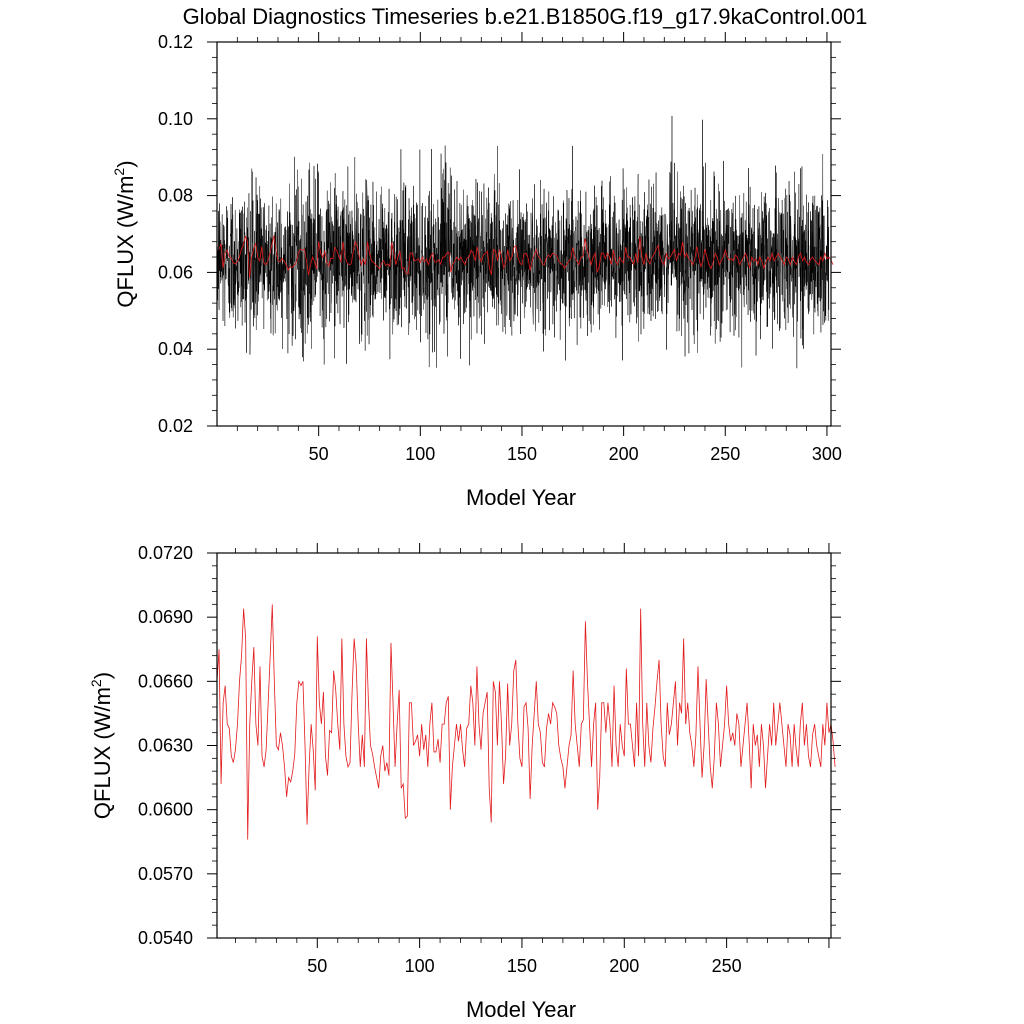 This screenshot has width=1024, height=1024. What do you see at coordinates (175, 42) in the screenshot?
I see `y-tick-label: 0.12` at bounding box center [175, 42].